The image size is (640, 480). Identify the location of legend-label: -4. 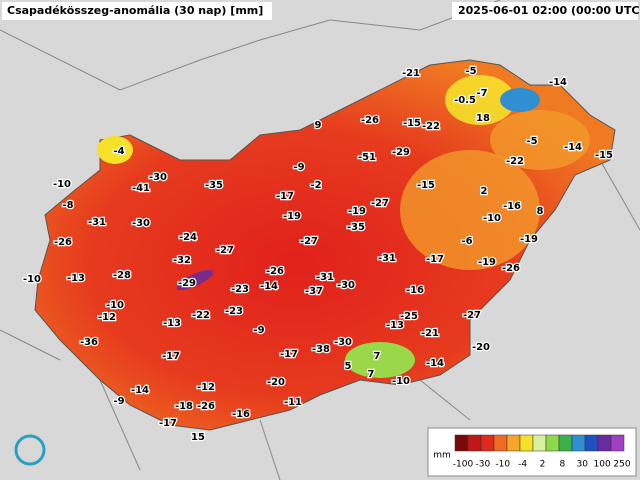
(522, 465).